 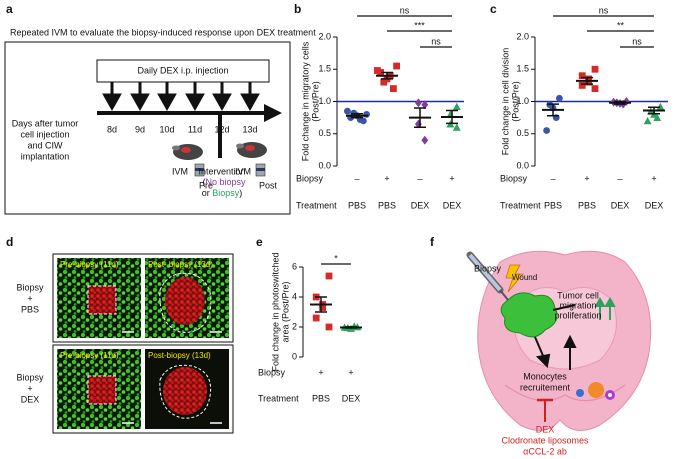 What do you see at coordinates (621, 25) in the screenshot?
I see `significance-label: **` at bounding box center [621, 25].